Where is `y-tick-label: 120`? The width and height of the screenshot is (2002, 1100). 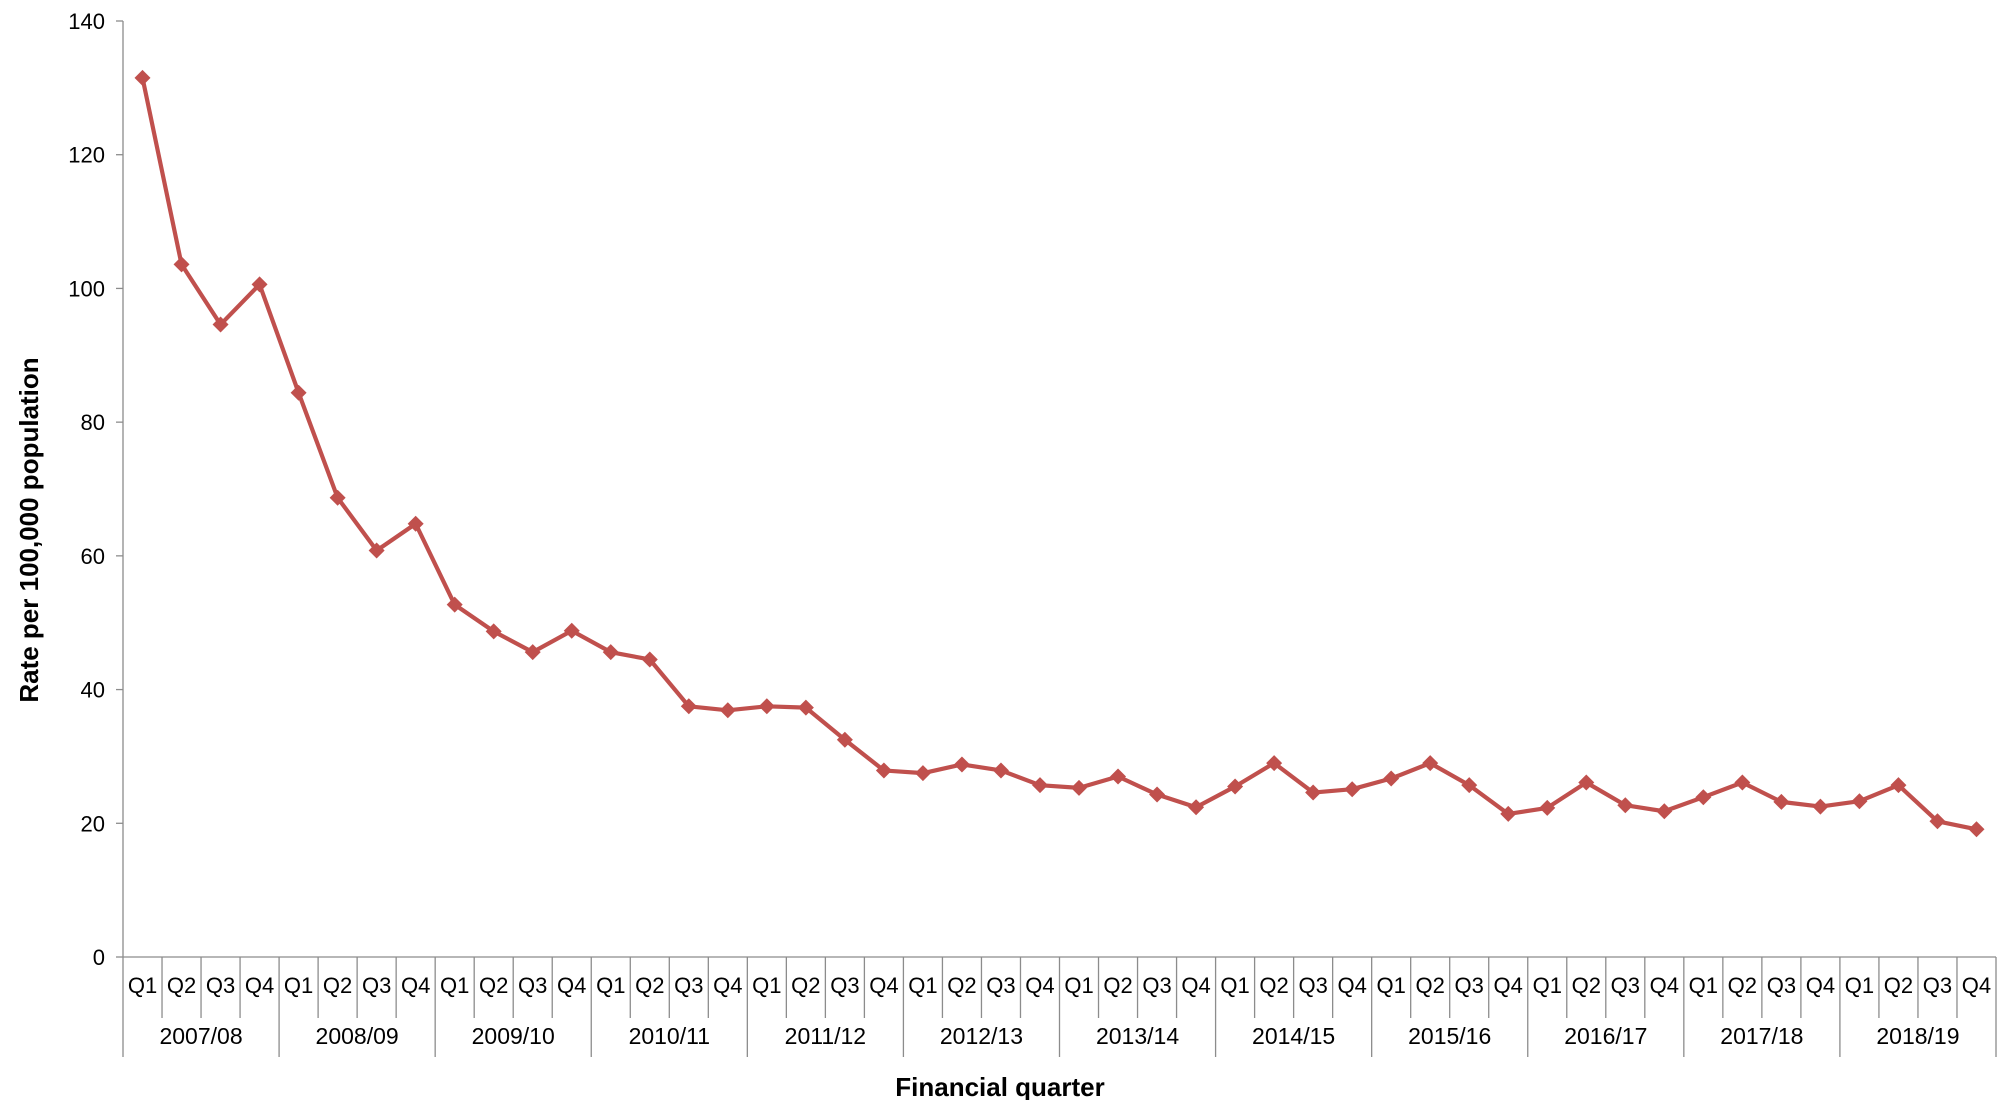
y-tick-label: 120 is located at coordinates (86, 155).